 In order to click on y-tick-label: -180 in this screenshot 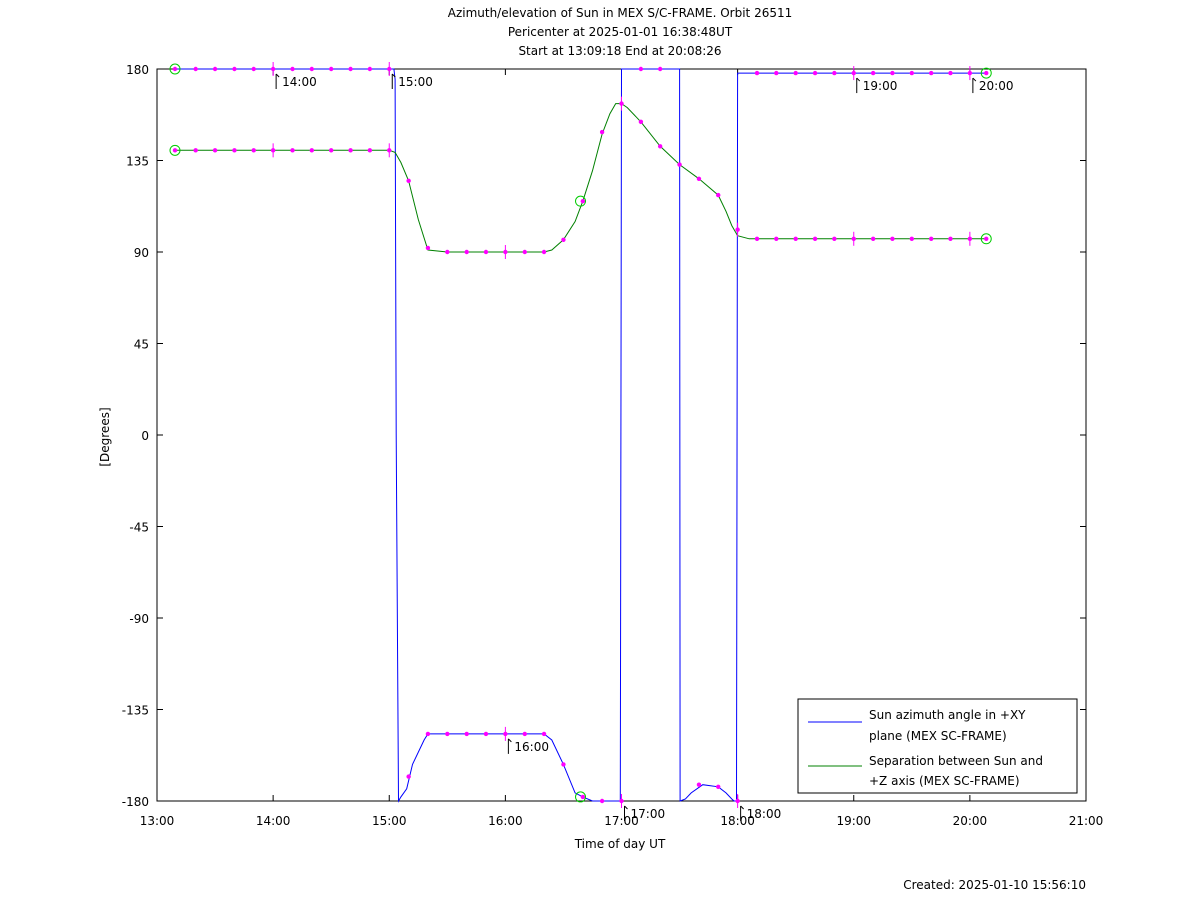, I will do `click(135, 802)`.